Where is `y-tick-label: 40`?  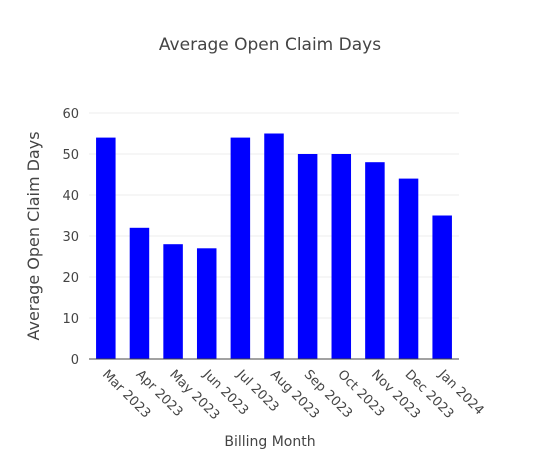
y-tick-label: 40 is located at coordinates (70, 196).